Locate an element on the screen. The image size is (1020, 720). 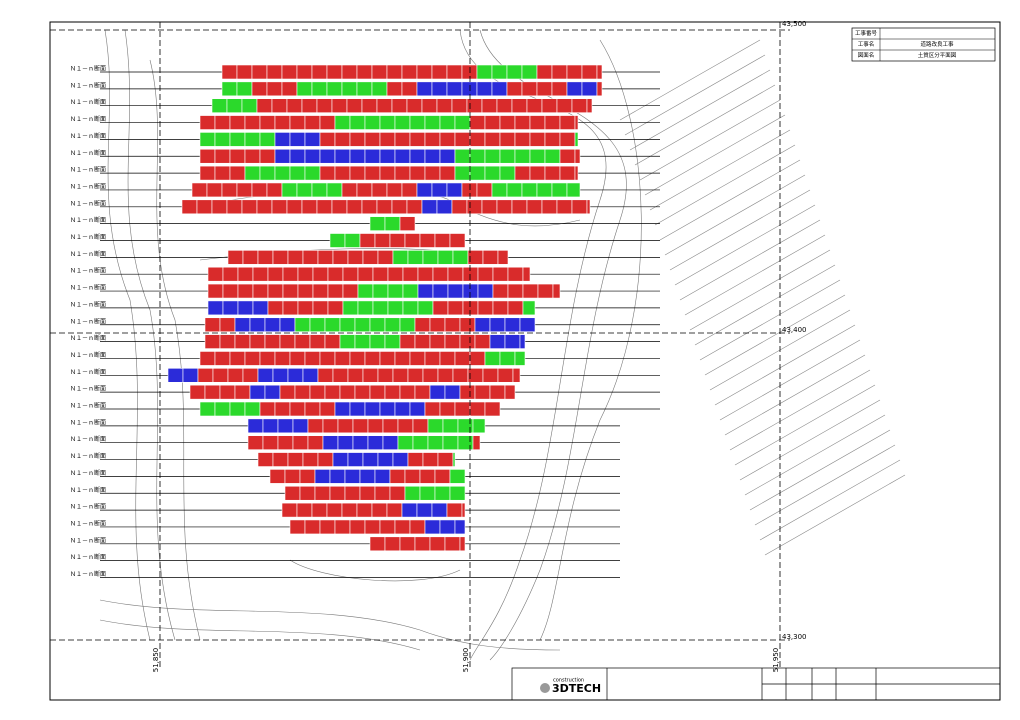
easting-label: 51,950 is located at coordinates (776, 660).